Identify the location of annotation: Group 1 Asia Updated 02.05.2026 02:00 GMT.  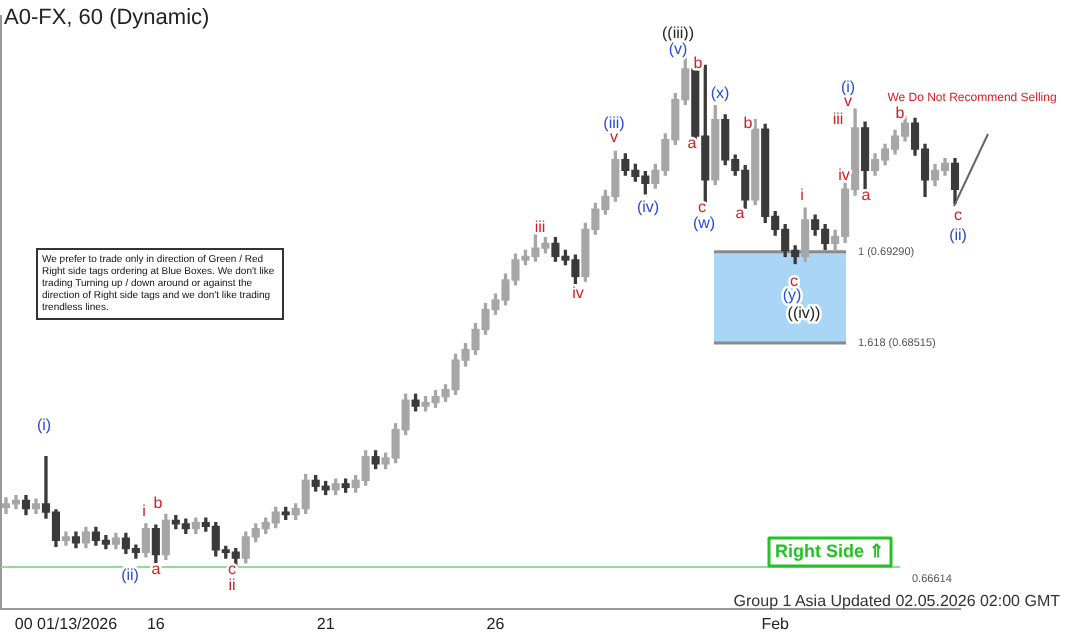
(896, 601).